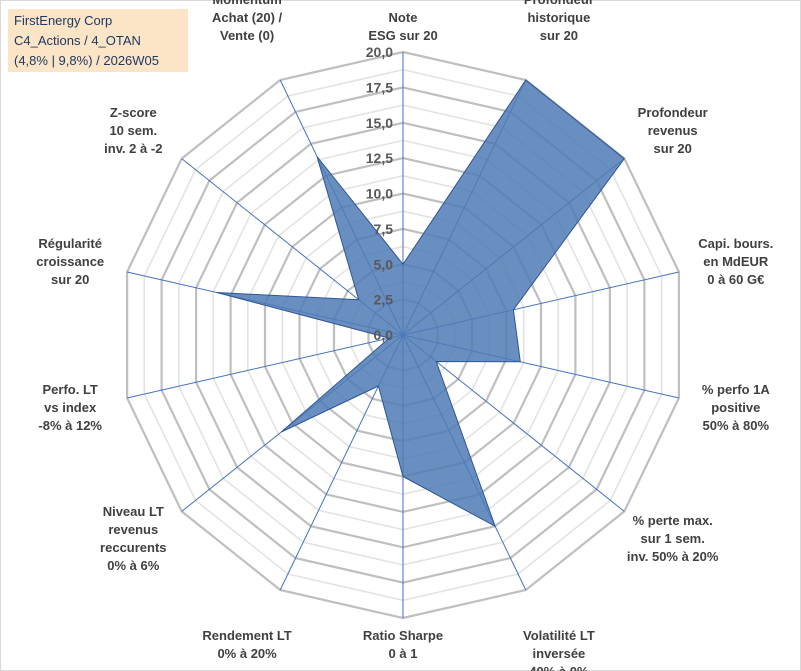  I want to click on axis-label: Capi. bours. en MdEUR 0 à 60 G€, so click(735, 261).